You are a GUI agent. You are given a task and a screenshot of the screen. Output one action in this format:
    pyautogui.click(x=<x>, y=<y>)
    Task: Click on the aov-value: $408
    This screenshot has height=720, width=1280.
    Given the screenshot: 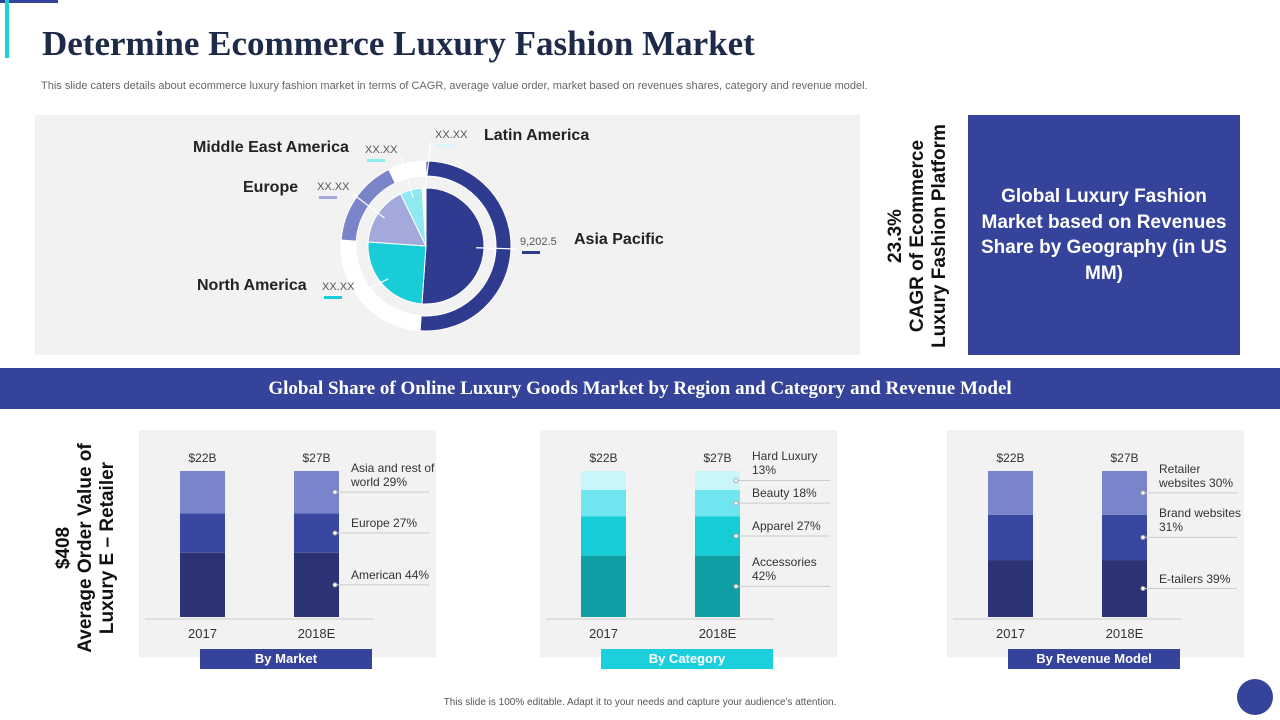 What is the action you would take?
    pyautogui.click(x=63, y=548)
    